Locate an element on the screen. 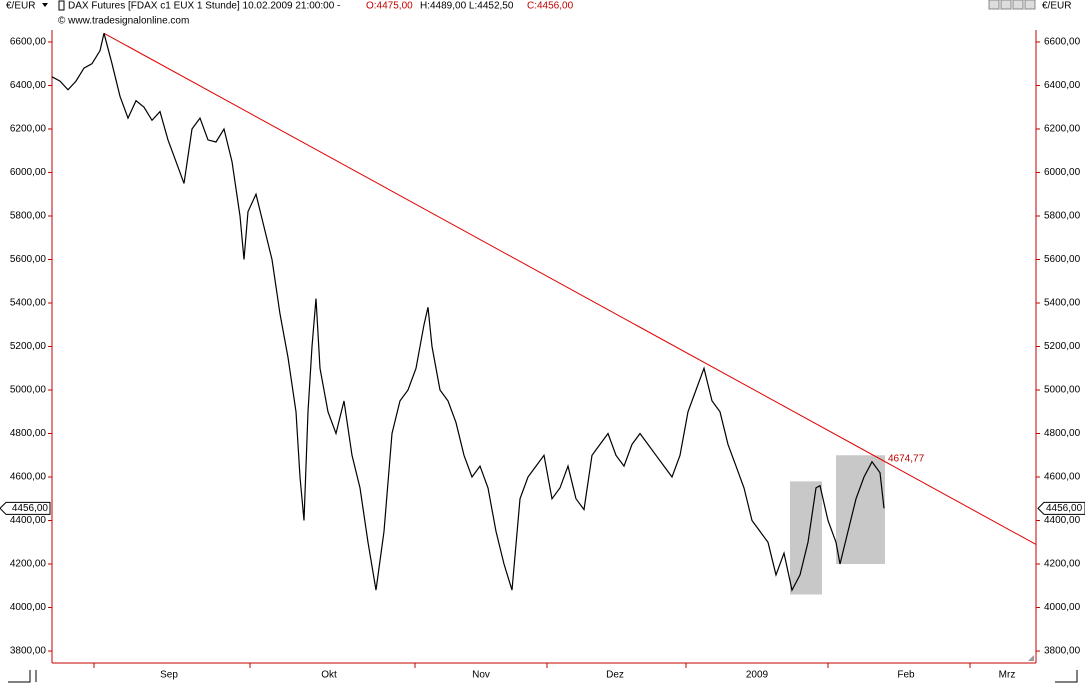 The image size is (1085, 685). x-tick-label: Okt is located at coordinates (329, 675).